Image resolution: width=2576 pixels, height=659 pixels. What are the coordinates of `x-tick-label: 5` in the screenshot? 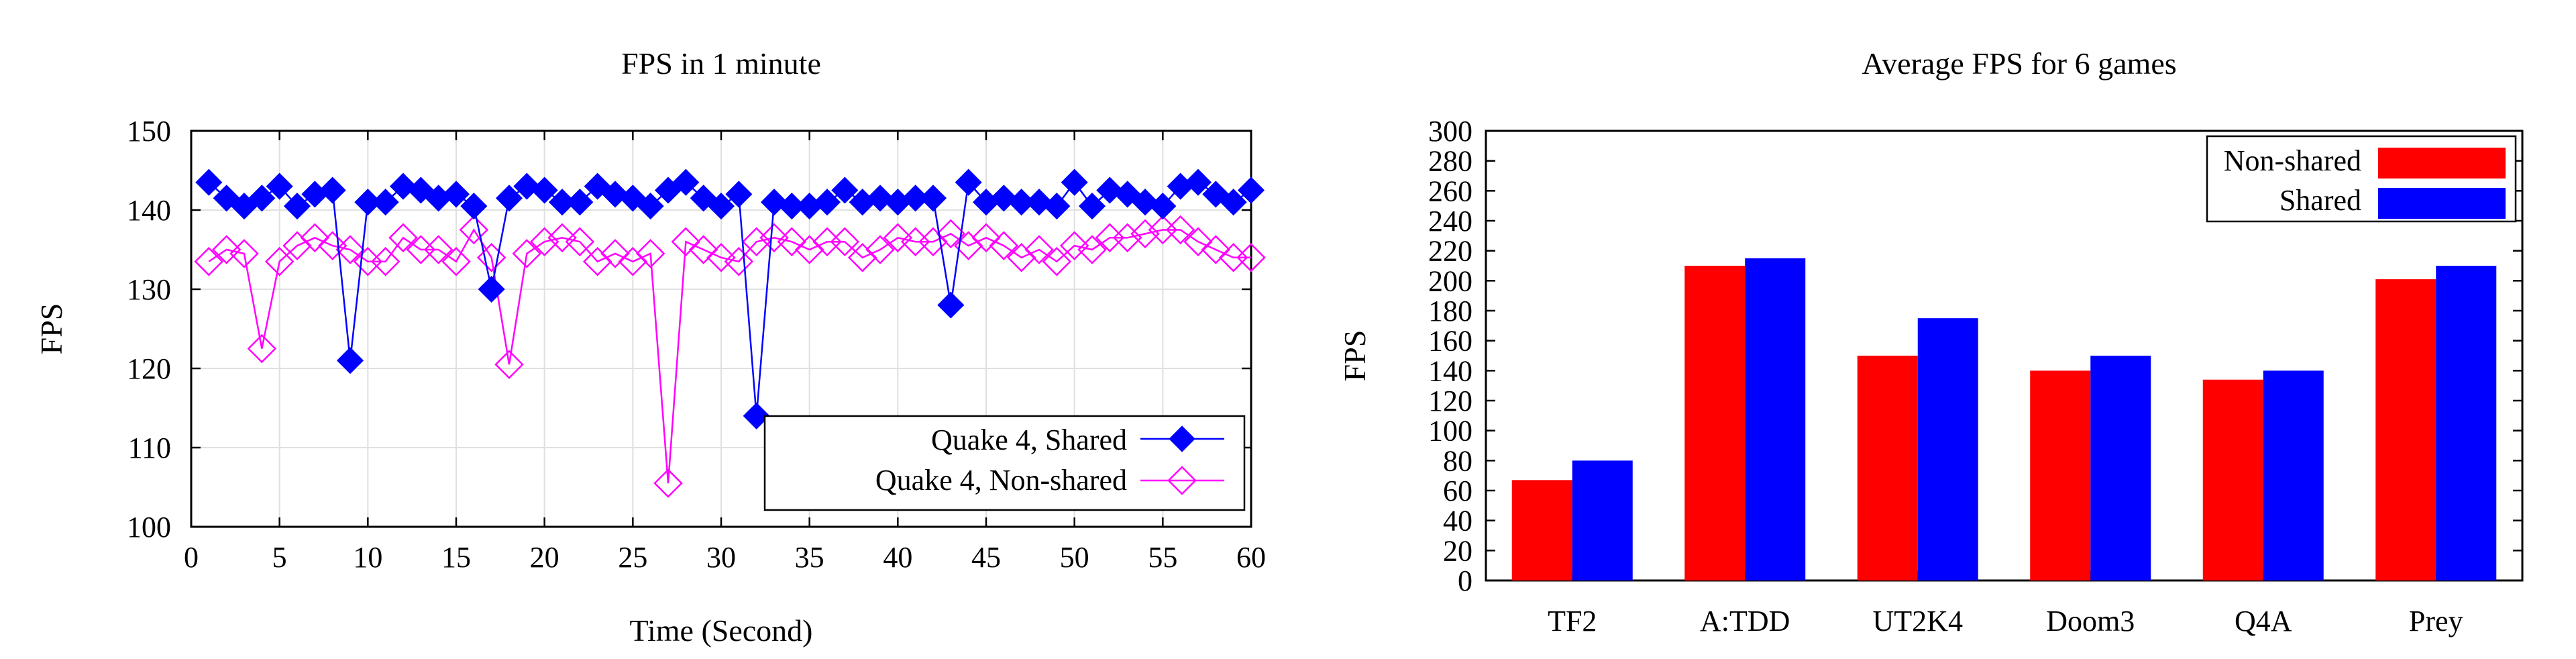 It's located at (279, 557).